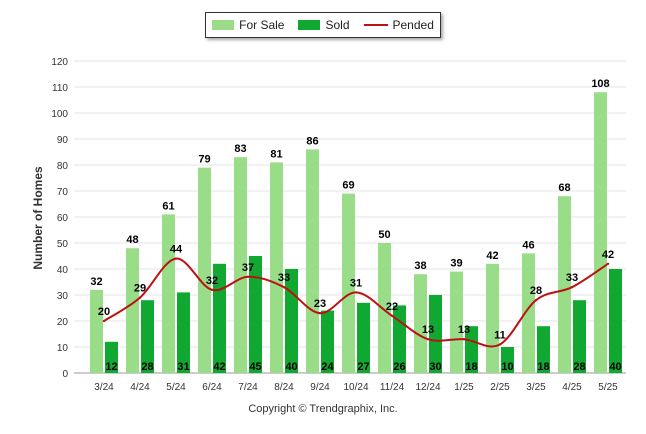  I want to click on y-tick-label: 110, so click(60, 88).